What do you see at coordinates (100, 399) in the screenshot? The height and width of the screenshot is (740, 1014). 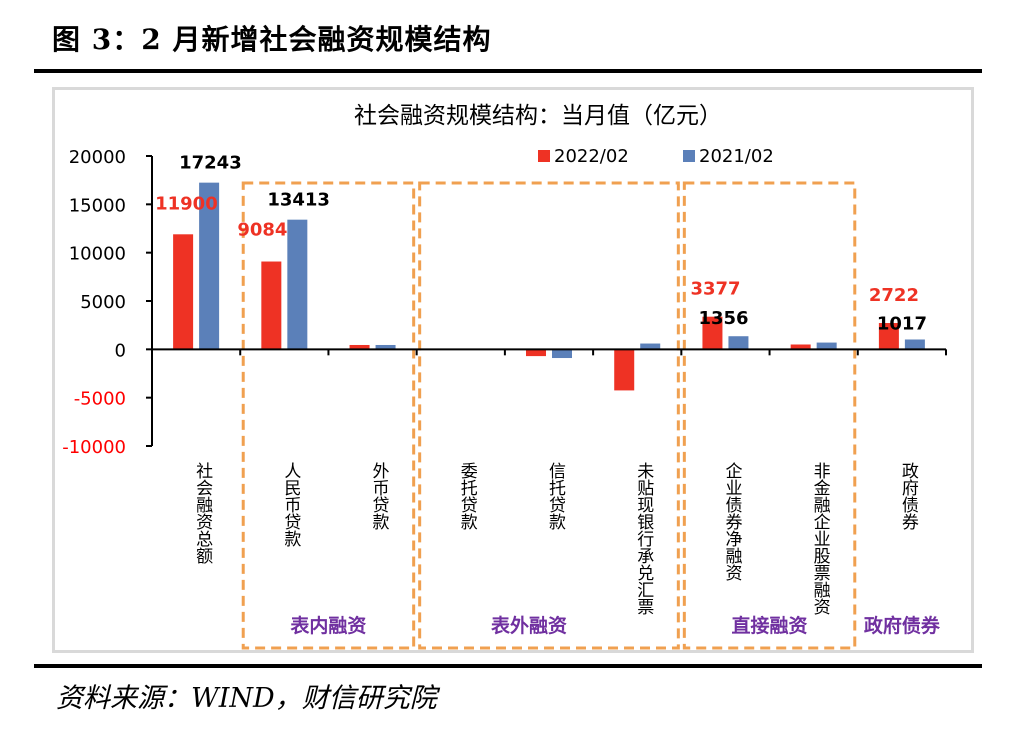 I see `y-tick-label: -5000` at bounding box center [100, 399].